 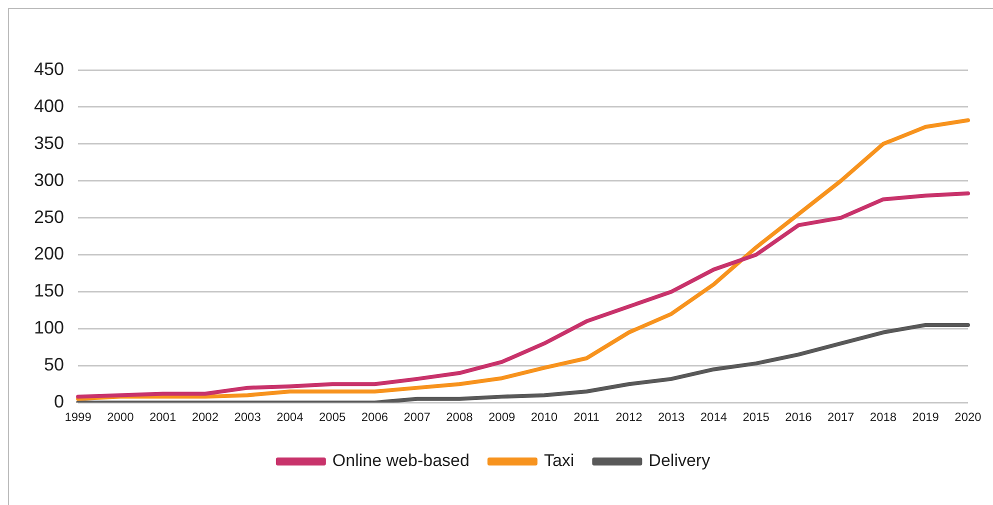 What do you see at coordinates (49, 328) in the screenshot?
I see `y-tick-label: 100` at bounding box center [49, 328].